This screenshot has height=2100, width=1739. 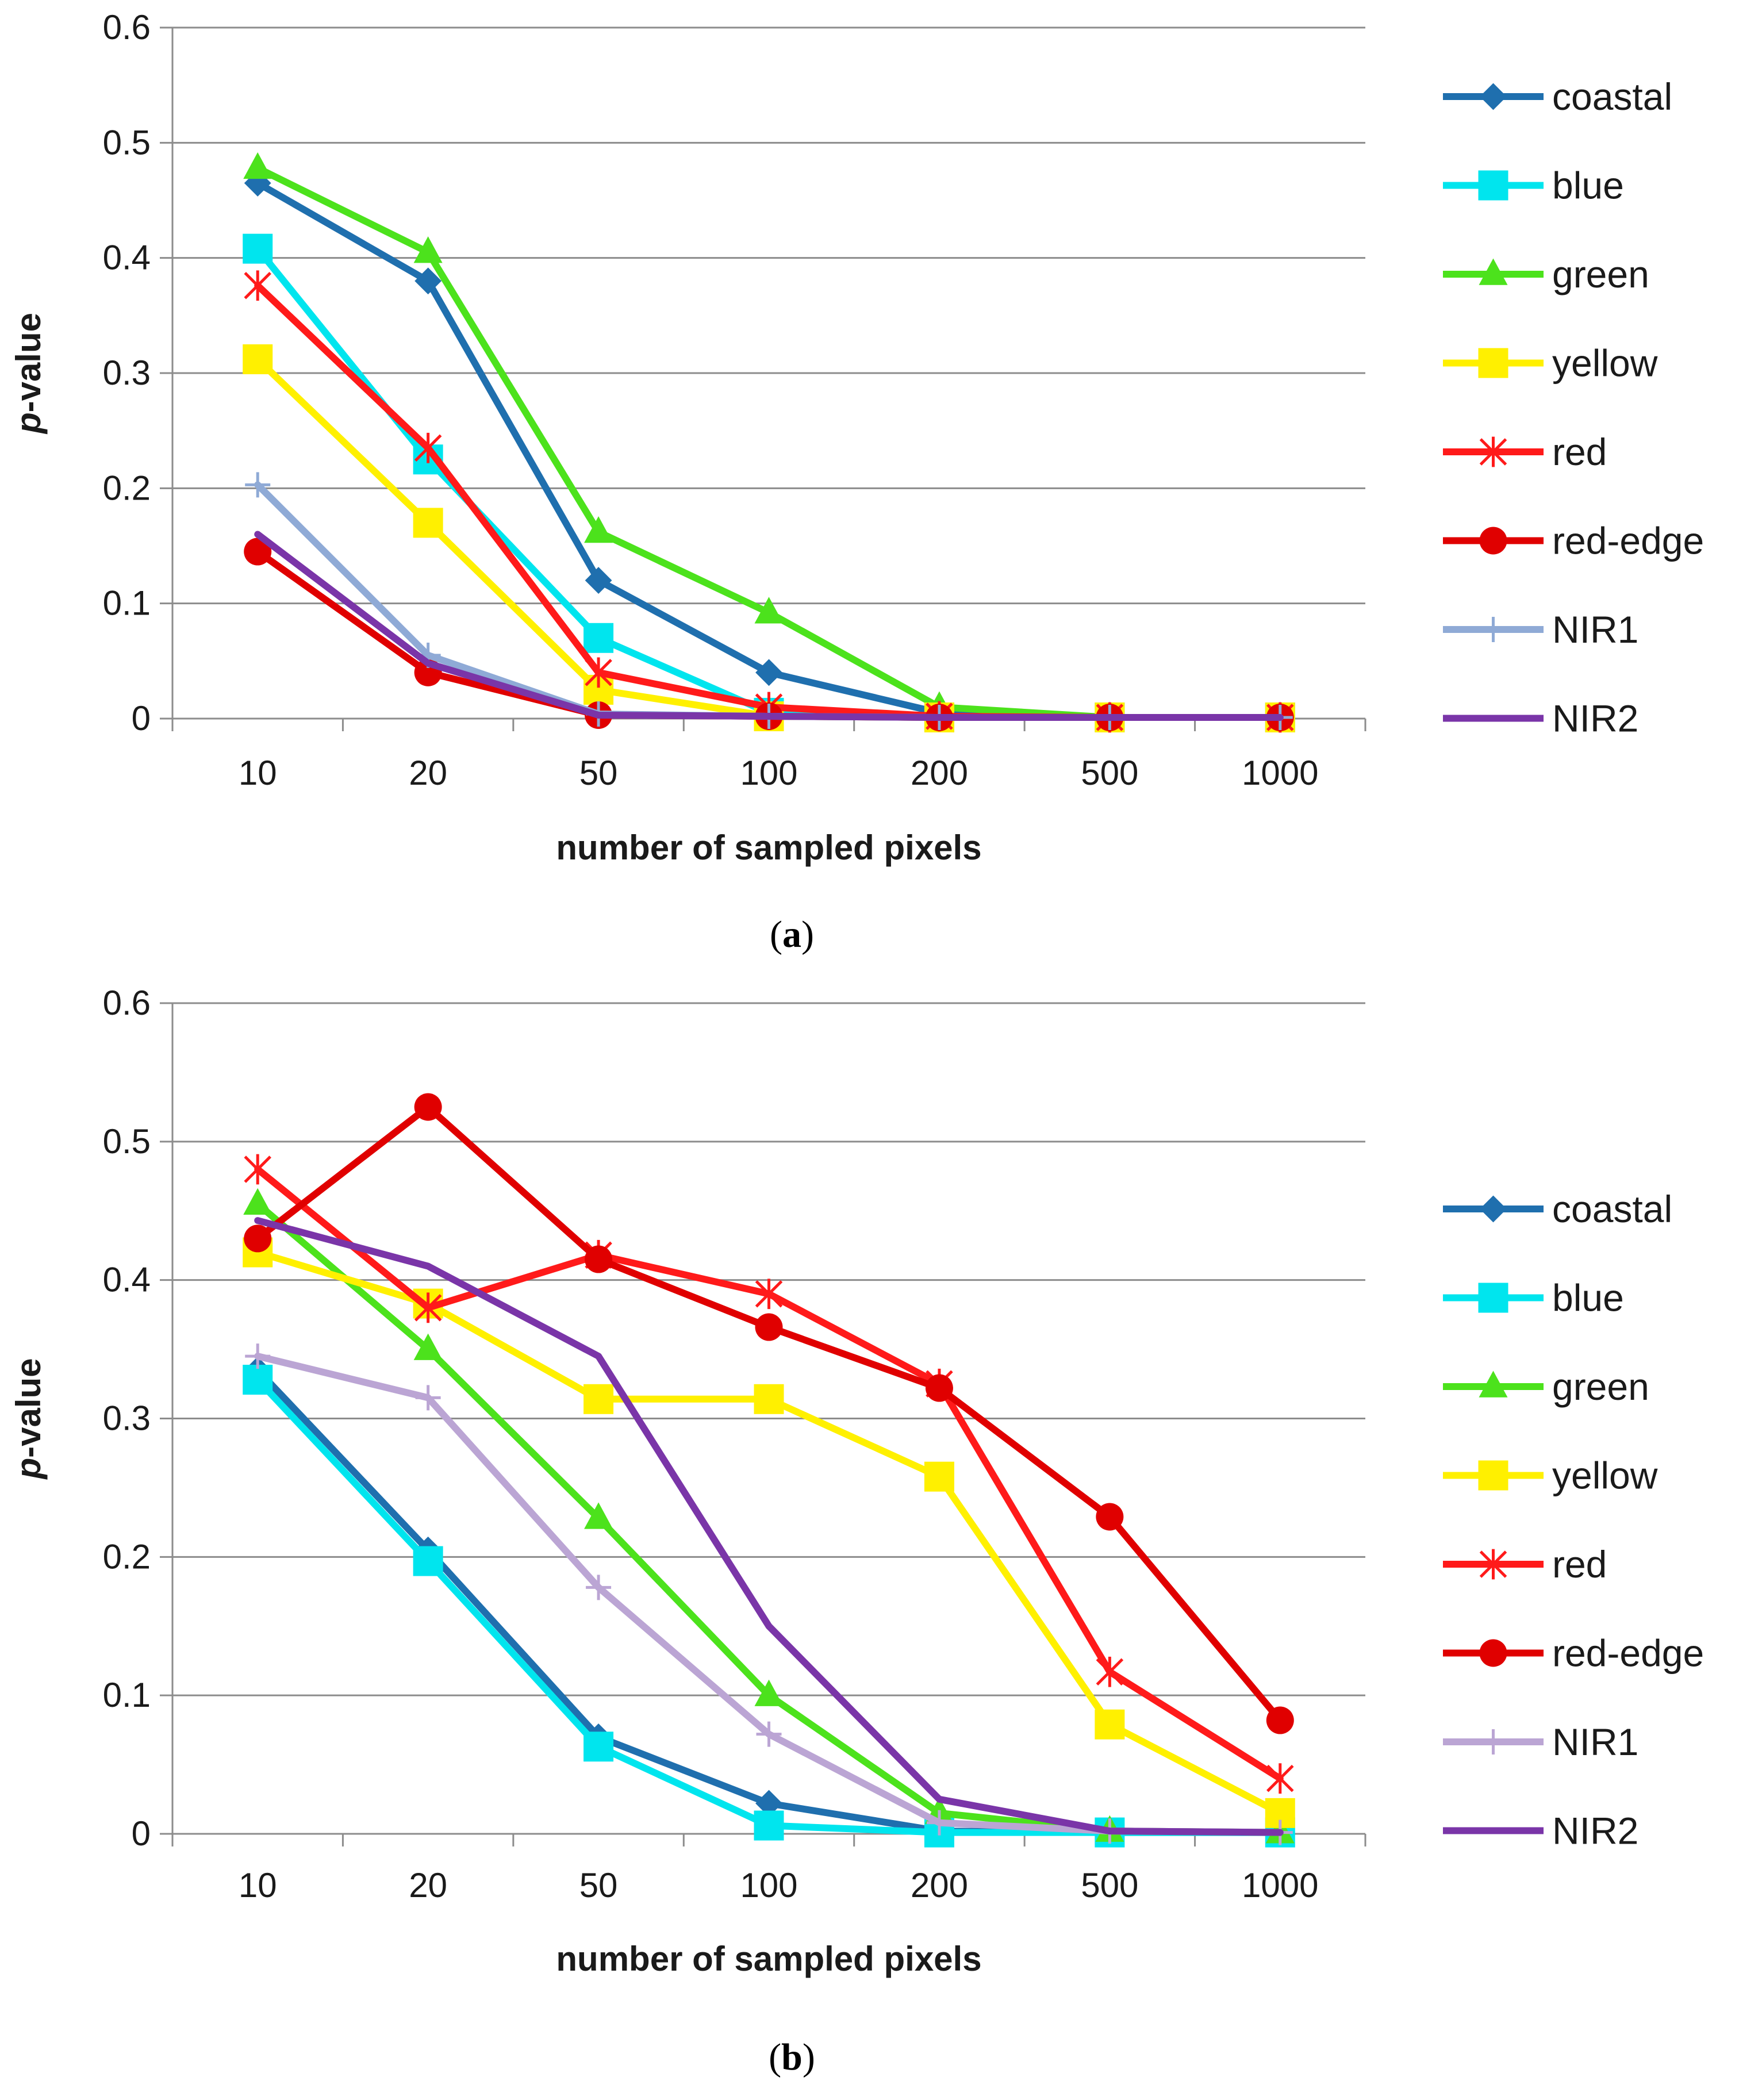 I want to click on y-tick-label: 0.2, so click(x=127, y=488).